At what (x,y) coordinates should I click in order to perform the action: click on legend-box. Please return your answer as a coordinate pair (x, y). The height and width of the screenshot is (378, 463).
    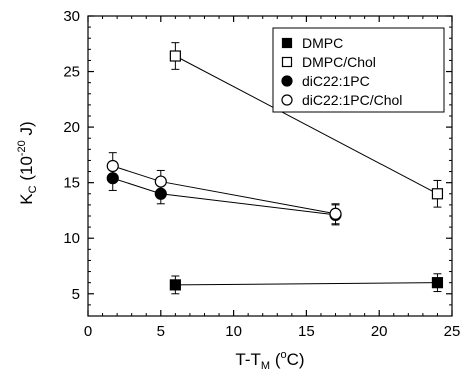
    Looking at the image, I should click on (358, 70).